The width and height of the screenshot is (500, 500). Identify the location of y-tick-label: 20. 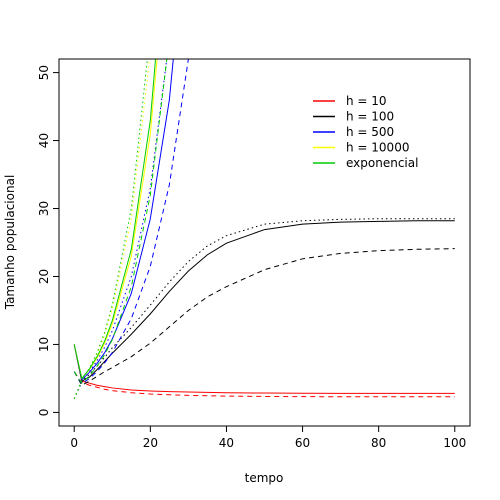
(44, 276).